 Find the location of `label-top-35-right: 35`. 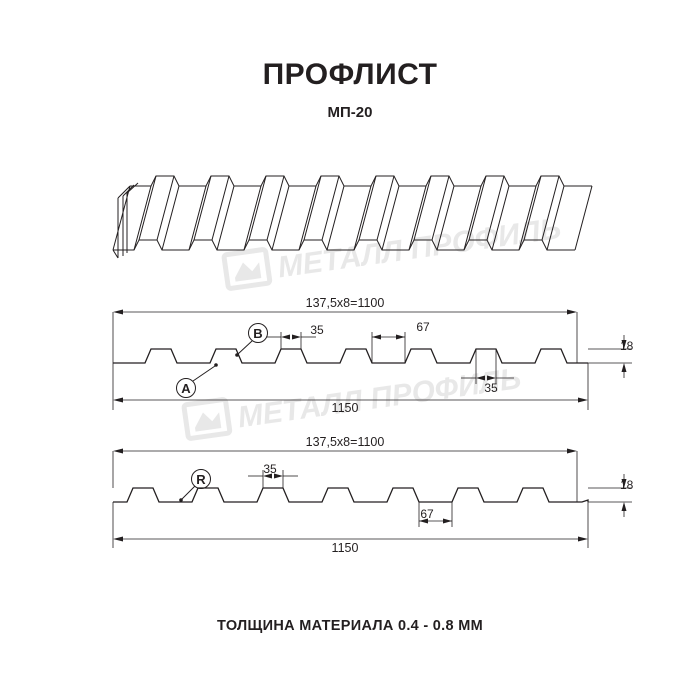

label-top-35-right: 35 is located at coordinates (491, 388).